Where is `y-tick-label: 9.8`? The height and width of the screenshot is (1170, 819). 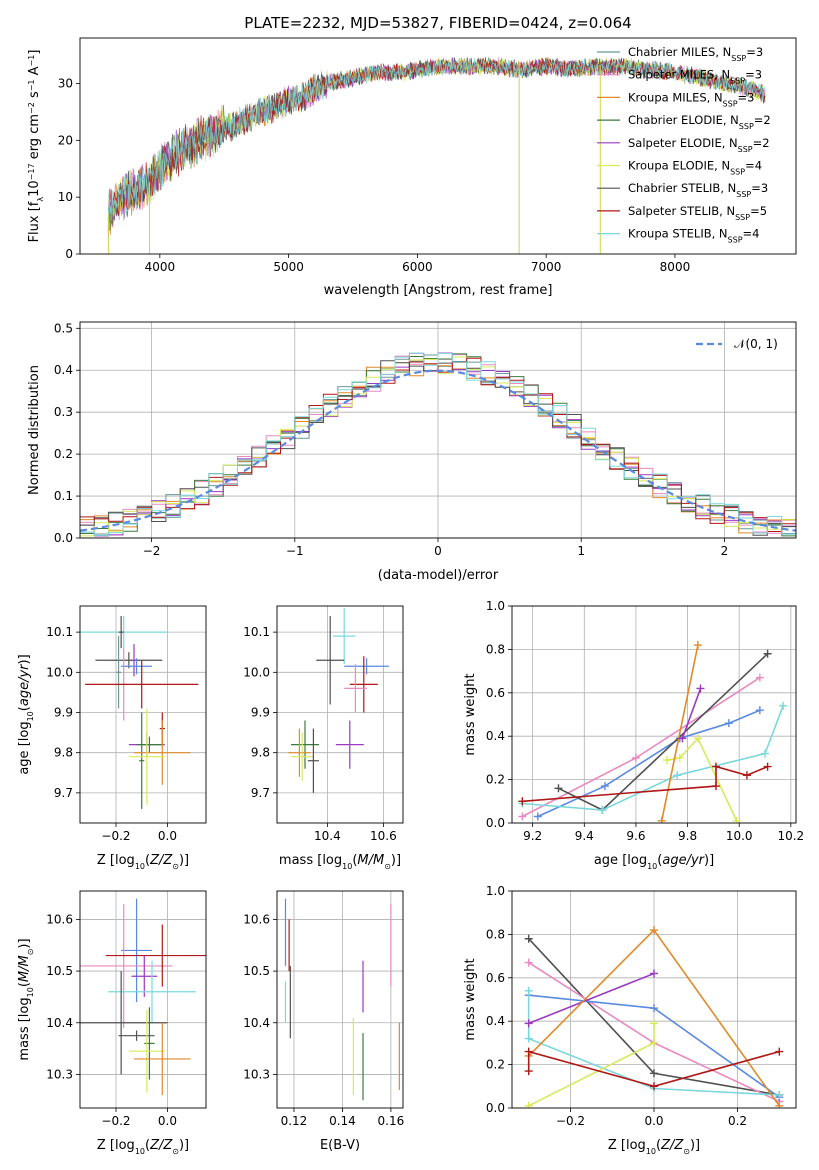 y-tick-label: 9.8 is located at coordinates (63, 753).